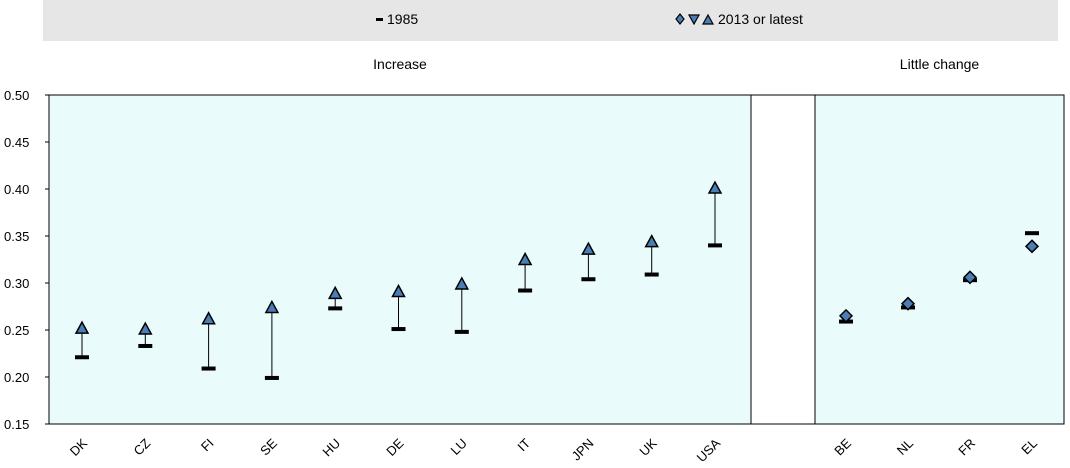 This screenshot has height=468, width=1070. What do you see at coordinates (525, 258) in the screenshot?
I see `mark-2013-IT` at bounding box center [525, 258].